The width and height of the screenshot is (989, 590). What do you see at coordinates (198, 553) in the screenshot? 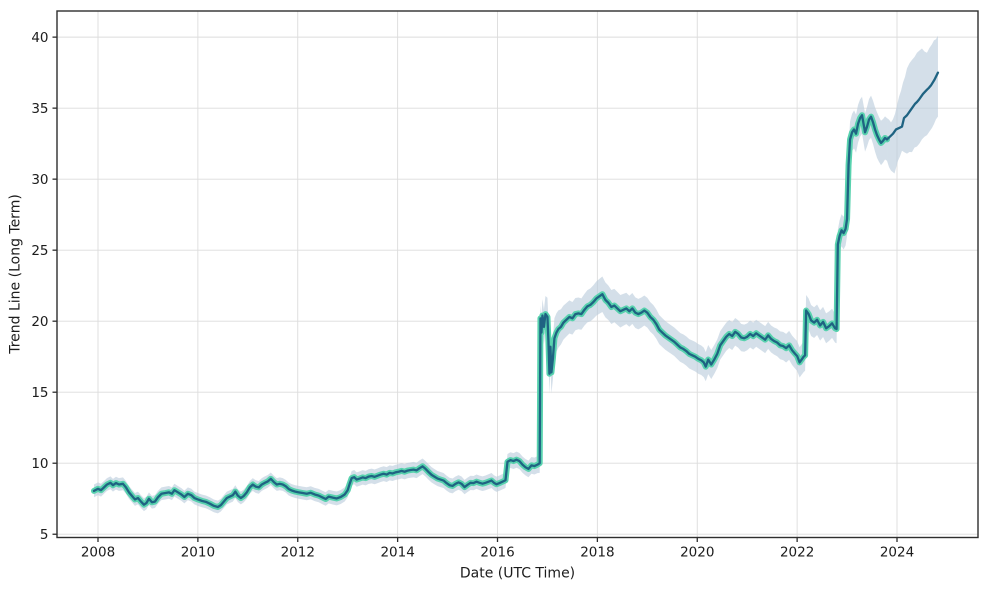
I see `x-tick-label: 2010` at bounding box center [198, 553].